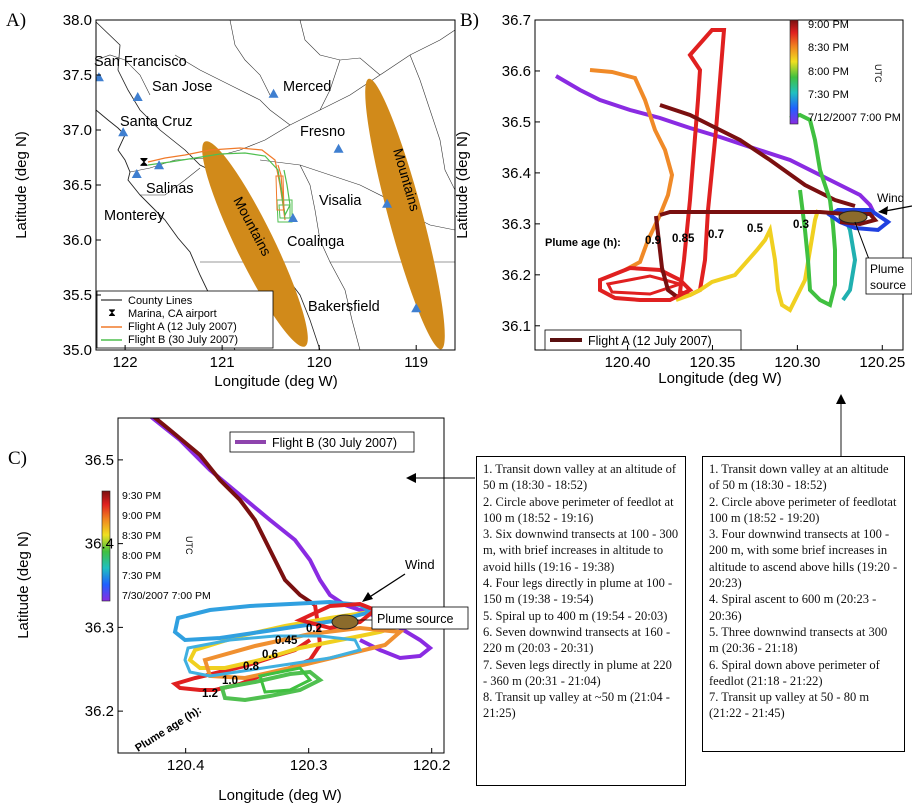 This screenshot has width=912, height=803. I want to click on panel-c-colorbar, so click(106, 546).